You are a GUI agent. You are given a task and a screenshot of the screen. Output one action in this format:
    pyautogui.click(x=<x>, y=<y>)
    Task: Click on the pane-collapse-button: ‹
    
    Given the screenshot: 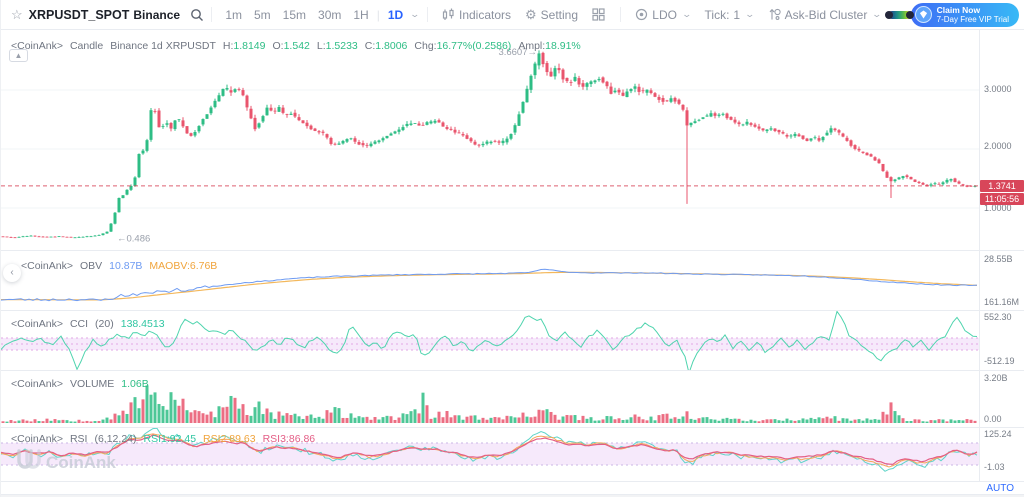 What is the action you would take?
    pyautogui.click(x=12, y=273)
    